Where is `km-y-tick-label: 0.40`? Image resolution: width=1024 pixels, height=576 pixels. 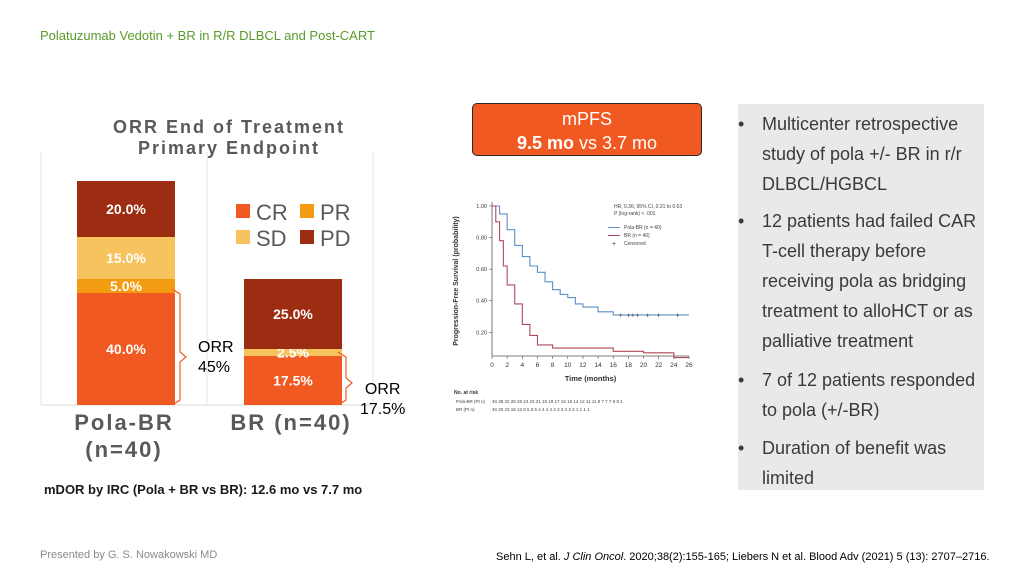 km-y-tick-label: 0.40 is located at coordinates (481, 302).